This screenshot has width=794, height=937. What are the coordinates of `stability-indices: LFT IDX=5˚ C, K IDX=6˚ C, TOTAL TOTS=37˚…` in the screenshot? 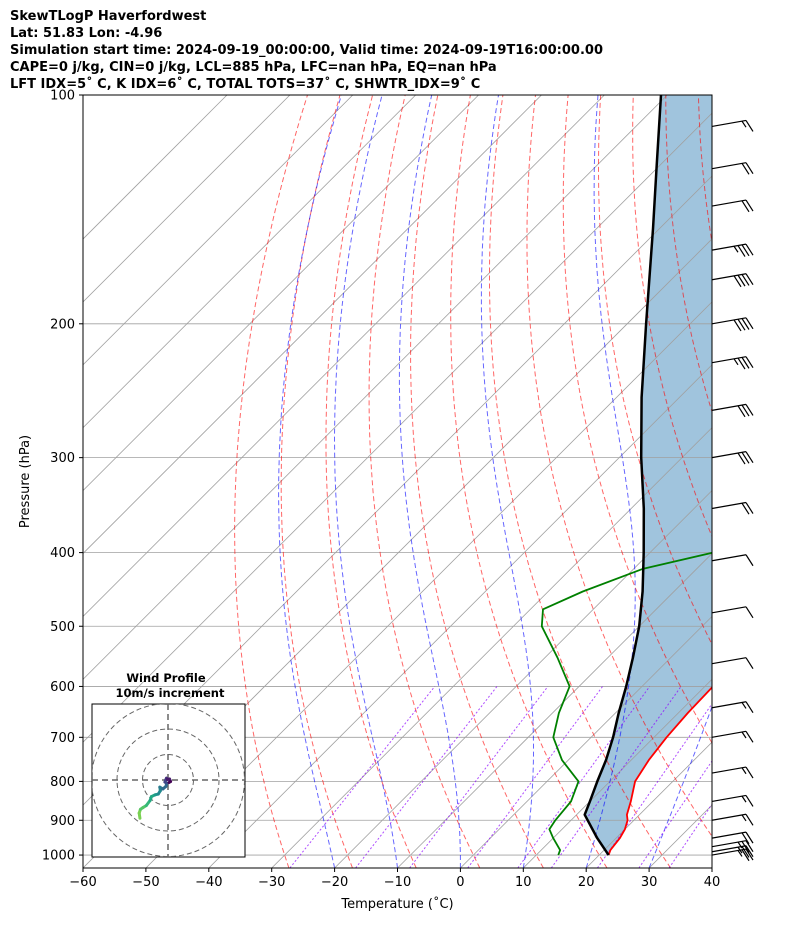 It's located at (245, 84).